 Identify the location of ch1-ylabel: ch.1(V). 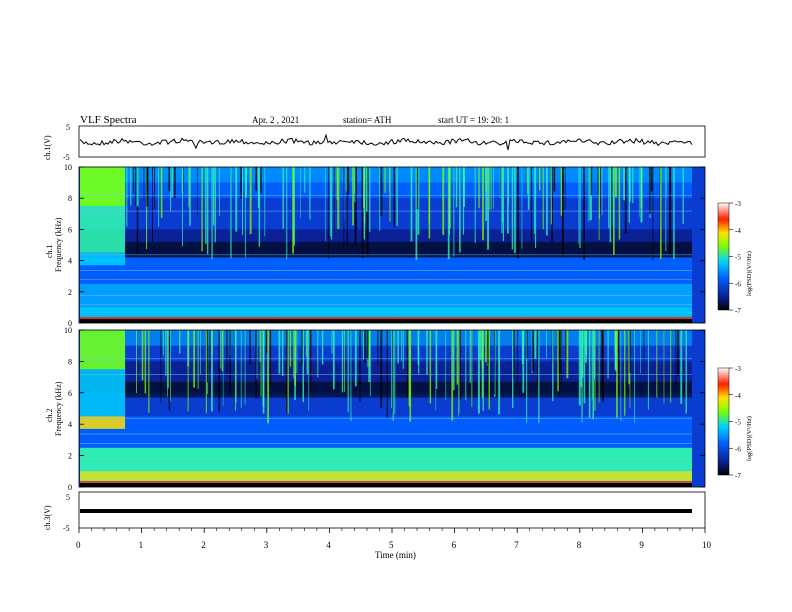
(47, 147).